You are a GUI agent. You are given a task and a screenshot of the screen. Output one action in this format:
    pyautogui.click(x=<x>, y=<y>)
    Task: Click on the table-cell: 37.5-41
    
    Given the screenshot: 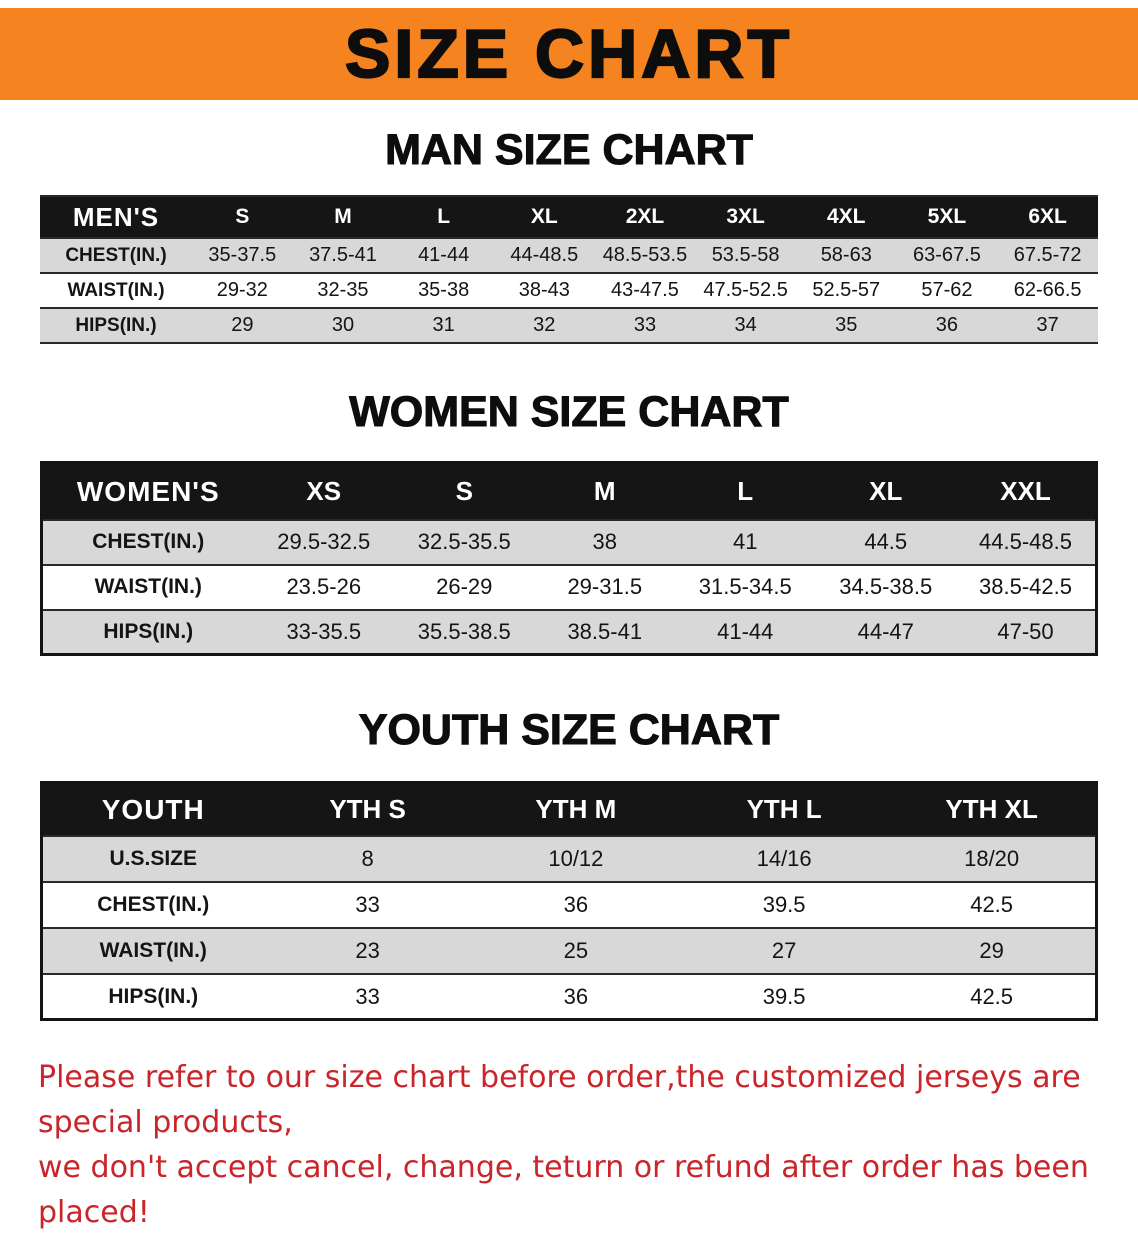 What is the action you would take?
    pyautogui.click(x=343, y=255)
    